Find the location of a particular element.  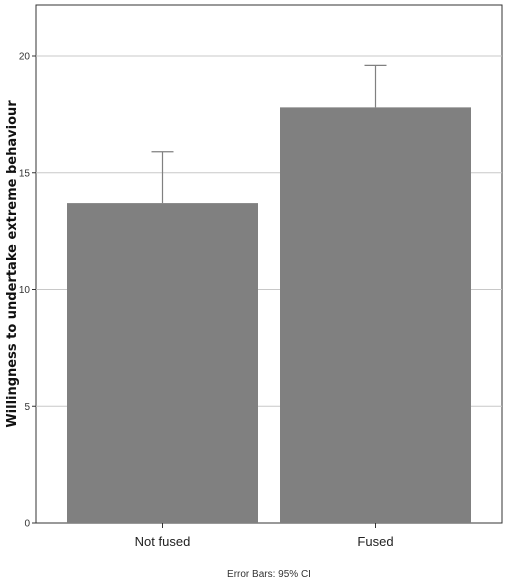

x-category-label: Not fused is located at coordinates (163, 541).